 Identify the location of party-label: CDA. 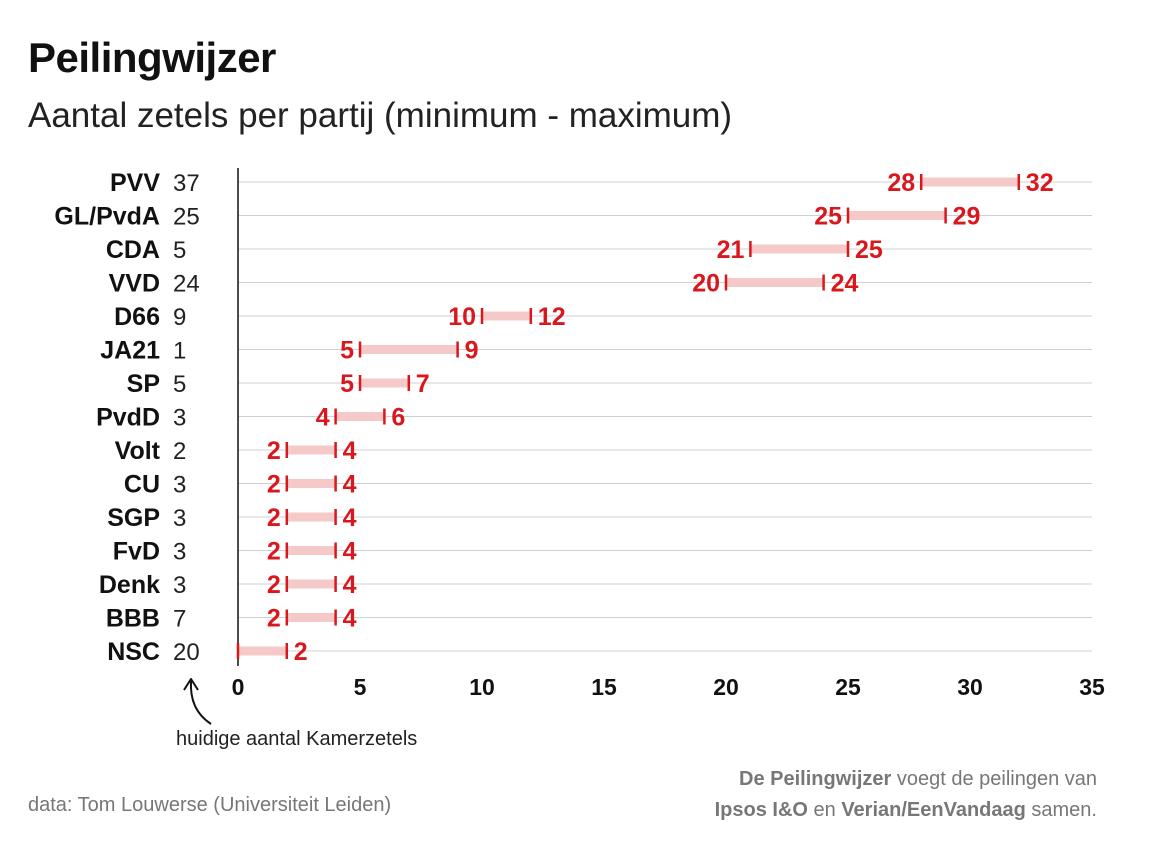
(133, 250).